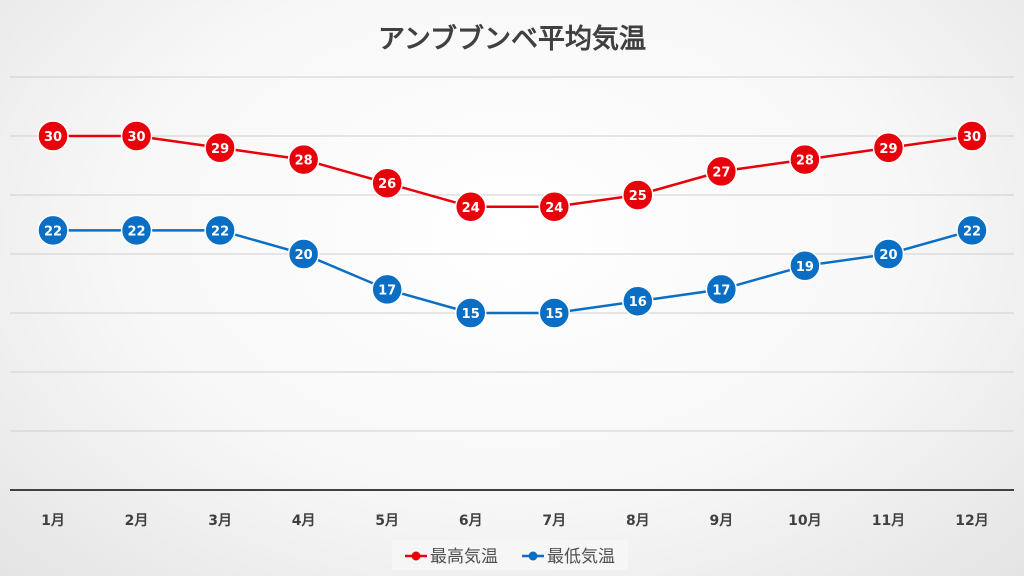  I want to click on x-tick-label: 5月, so click(387, 521).